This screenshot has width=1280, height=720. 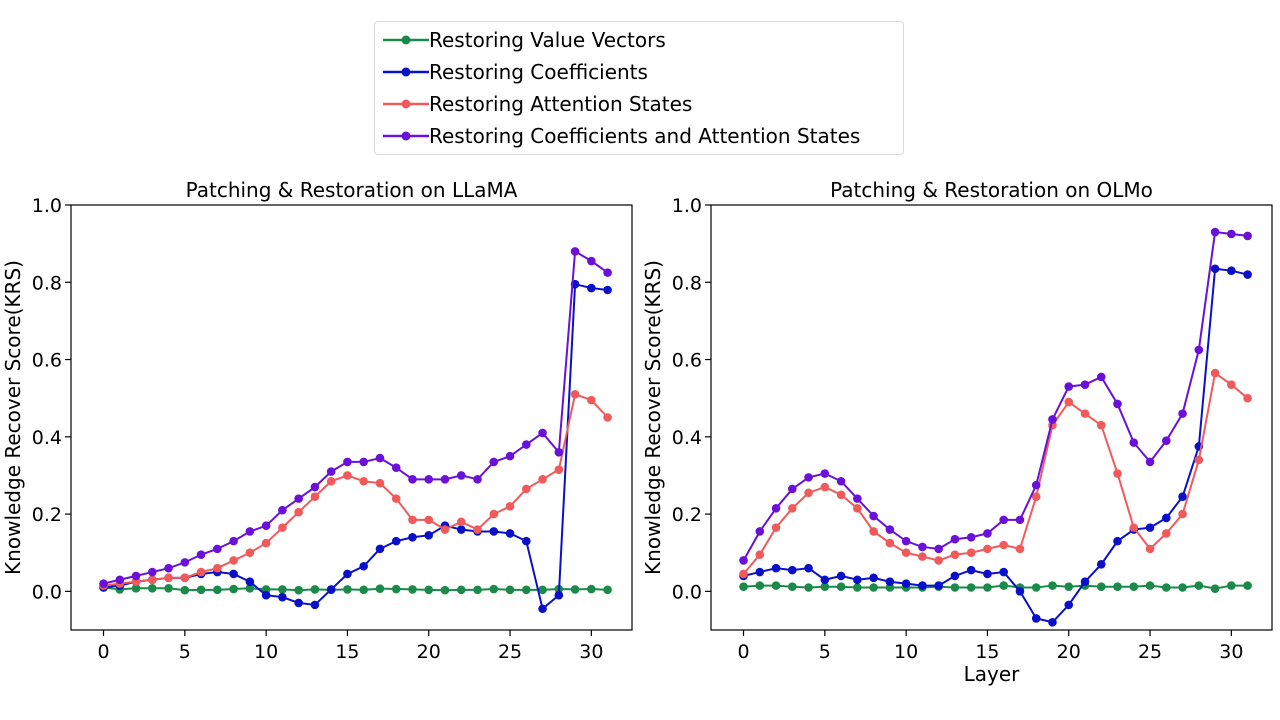 I want to click on x-tick-label: 20, so click(x=429, y=652).